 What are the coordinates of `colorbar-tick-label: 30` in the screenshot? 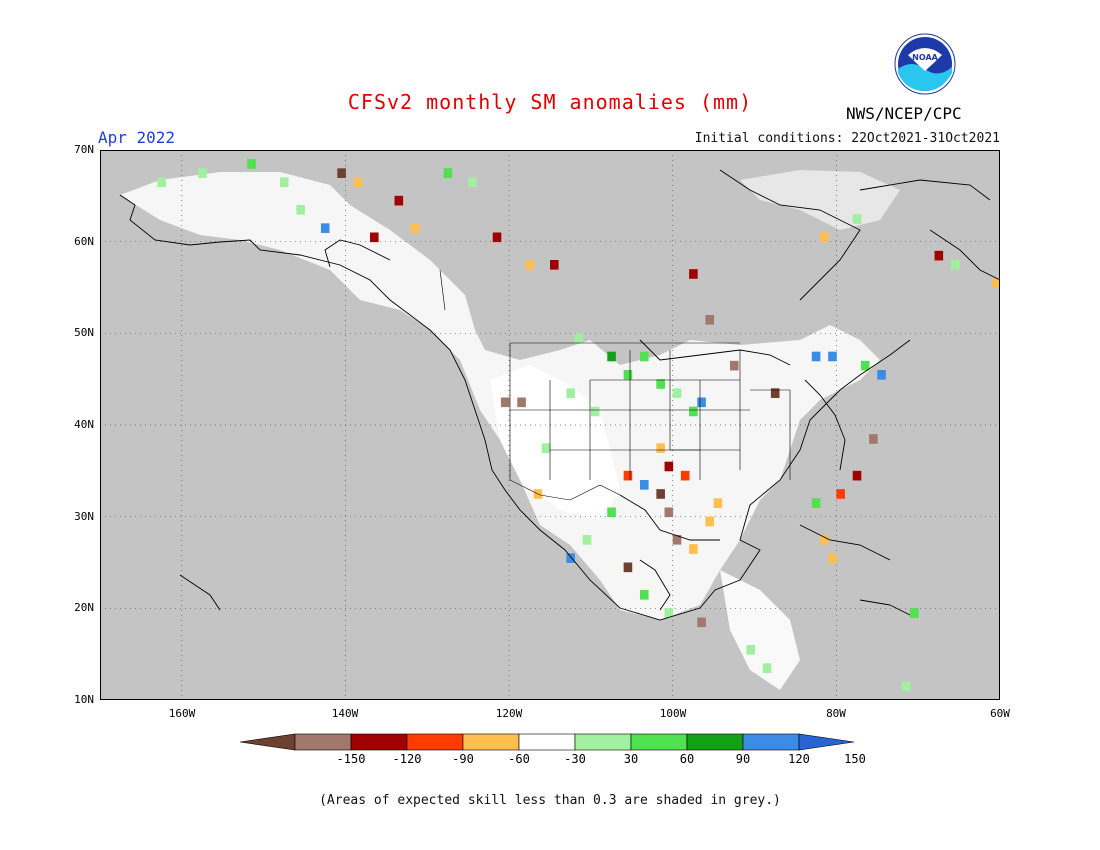 It's located at (631, 759).